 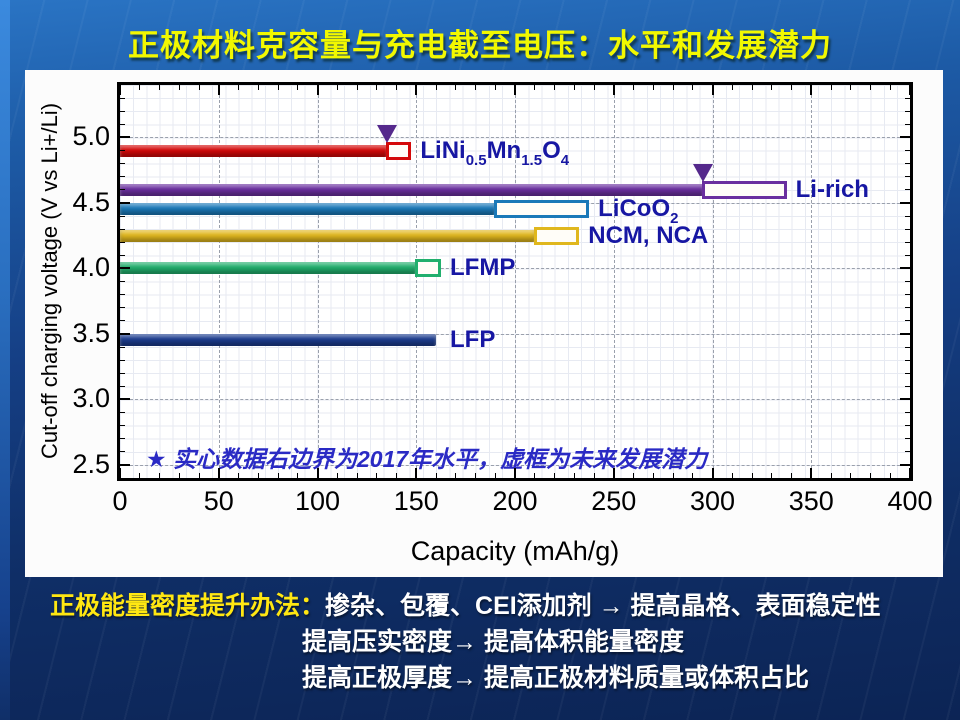 I want to click on bar-lfp, so click(x=278, y=340).